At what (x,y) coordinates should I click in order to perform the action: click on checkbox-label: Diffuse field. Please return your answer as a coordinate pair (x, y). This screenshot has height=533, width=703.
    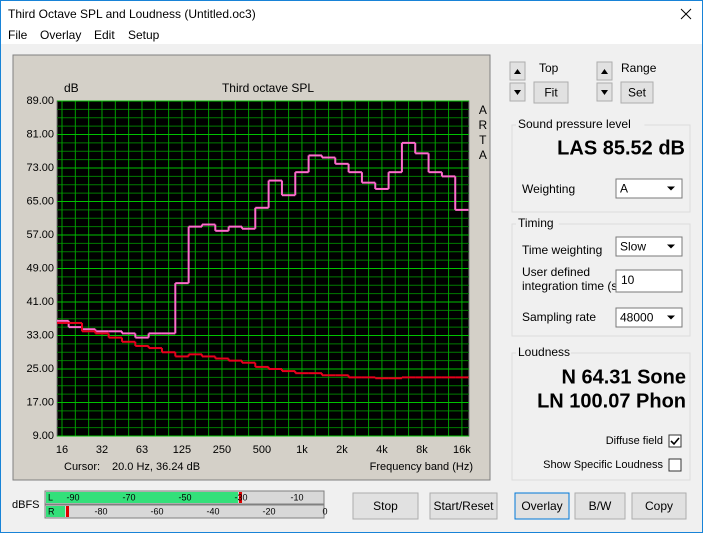
    Looking at the image, I should click on (634, 441).